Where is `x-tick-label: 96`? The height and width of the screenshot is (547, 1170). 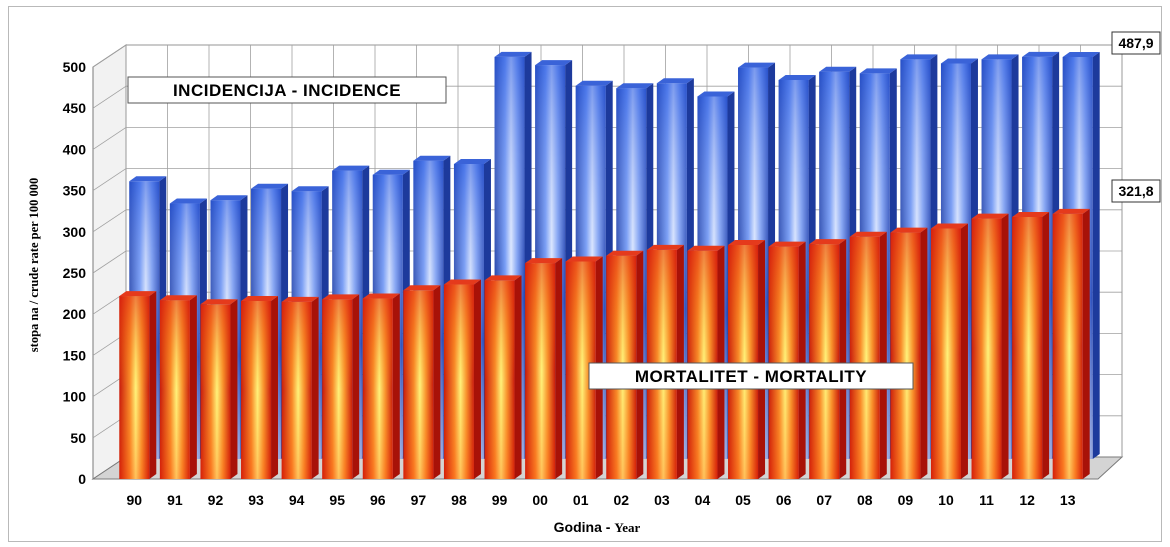
x-tick-label: 96 is located at coordinates (378, 500).